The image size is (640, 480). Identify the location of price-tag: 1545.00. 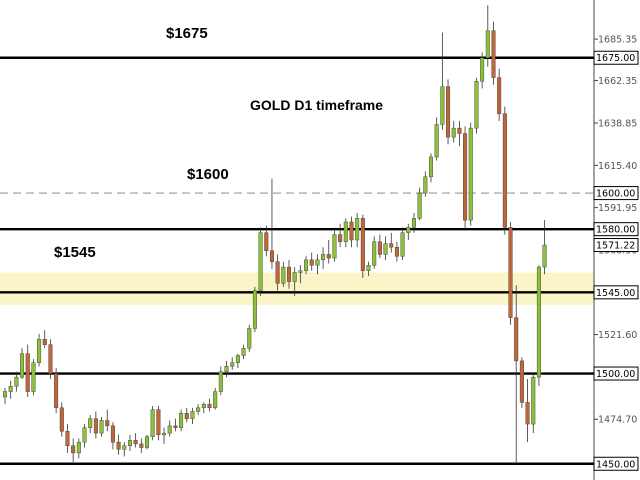
(616, 292).